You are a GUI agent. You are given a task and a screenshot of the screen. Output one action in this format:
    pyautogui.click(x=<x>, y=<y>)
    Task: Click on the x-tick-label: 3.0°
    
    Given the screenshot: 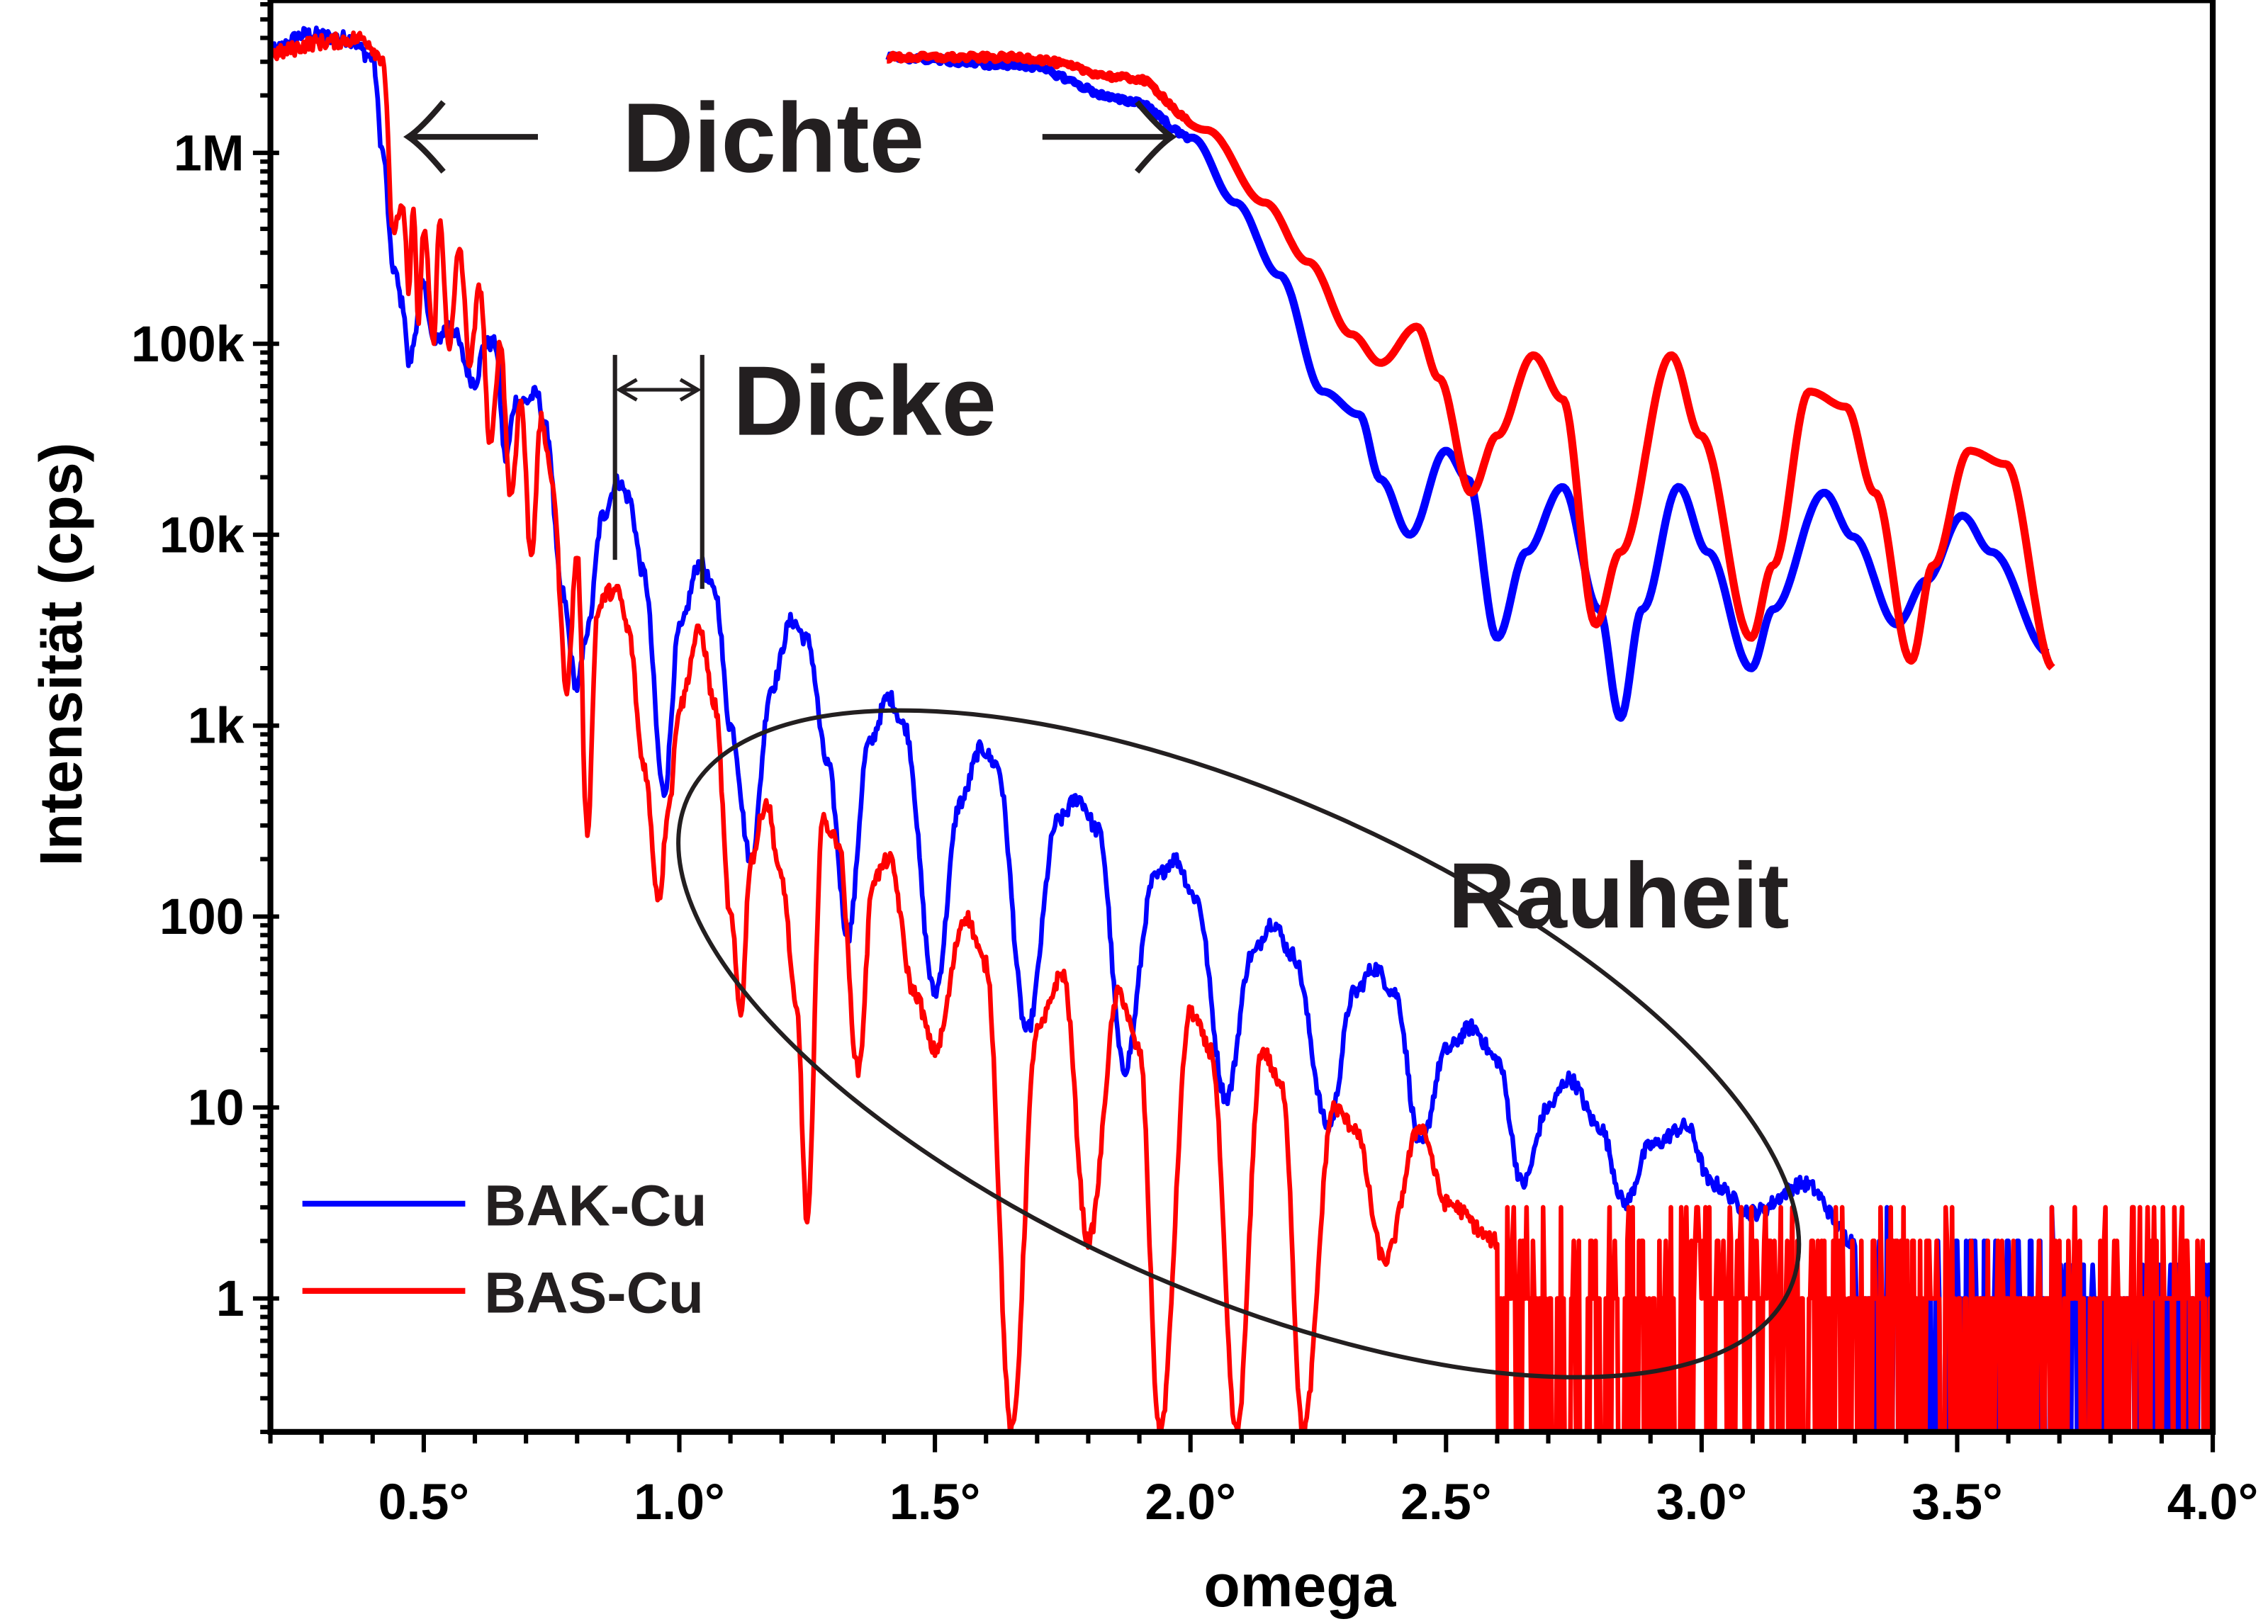 What is the action you would take?
    pyautogui.click(x=1702, y=1502)
    